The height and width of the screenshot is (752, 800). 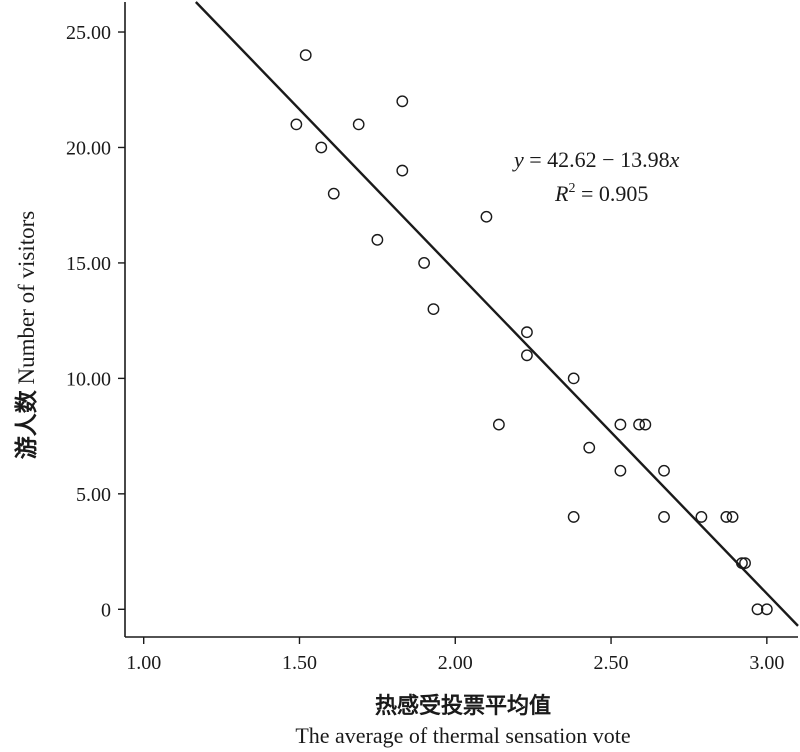 I want to click on x-tick-label: 1.50, so click(x=299, y=663).